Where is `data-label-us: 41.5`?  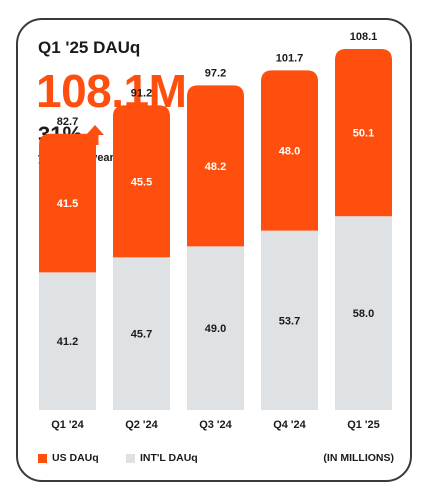 data-label-us: 41.5 is located at coordinates (67, 204).